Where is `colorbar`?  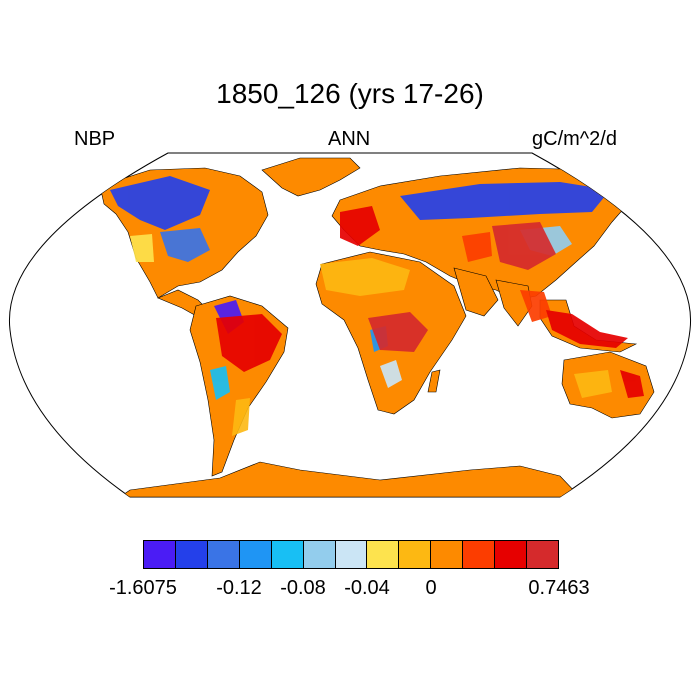
colorbar is located at coordinates (351, 554).